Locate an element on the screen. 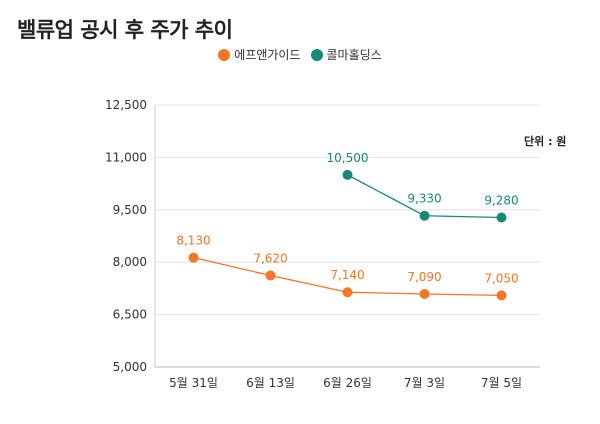 This screenshot has width=600, height=424. legend-item: 에프앤가이드 is located at coordinates (259, 54).